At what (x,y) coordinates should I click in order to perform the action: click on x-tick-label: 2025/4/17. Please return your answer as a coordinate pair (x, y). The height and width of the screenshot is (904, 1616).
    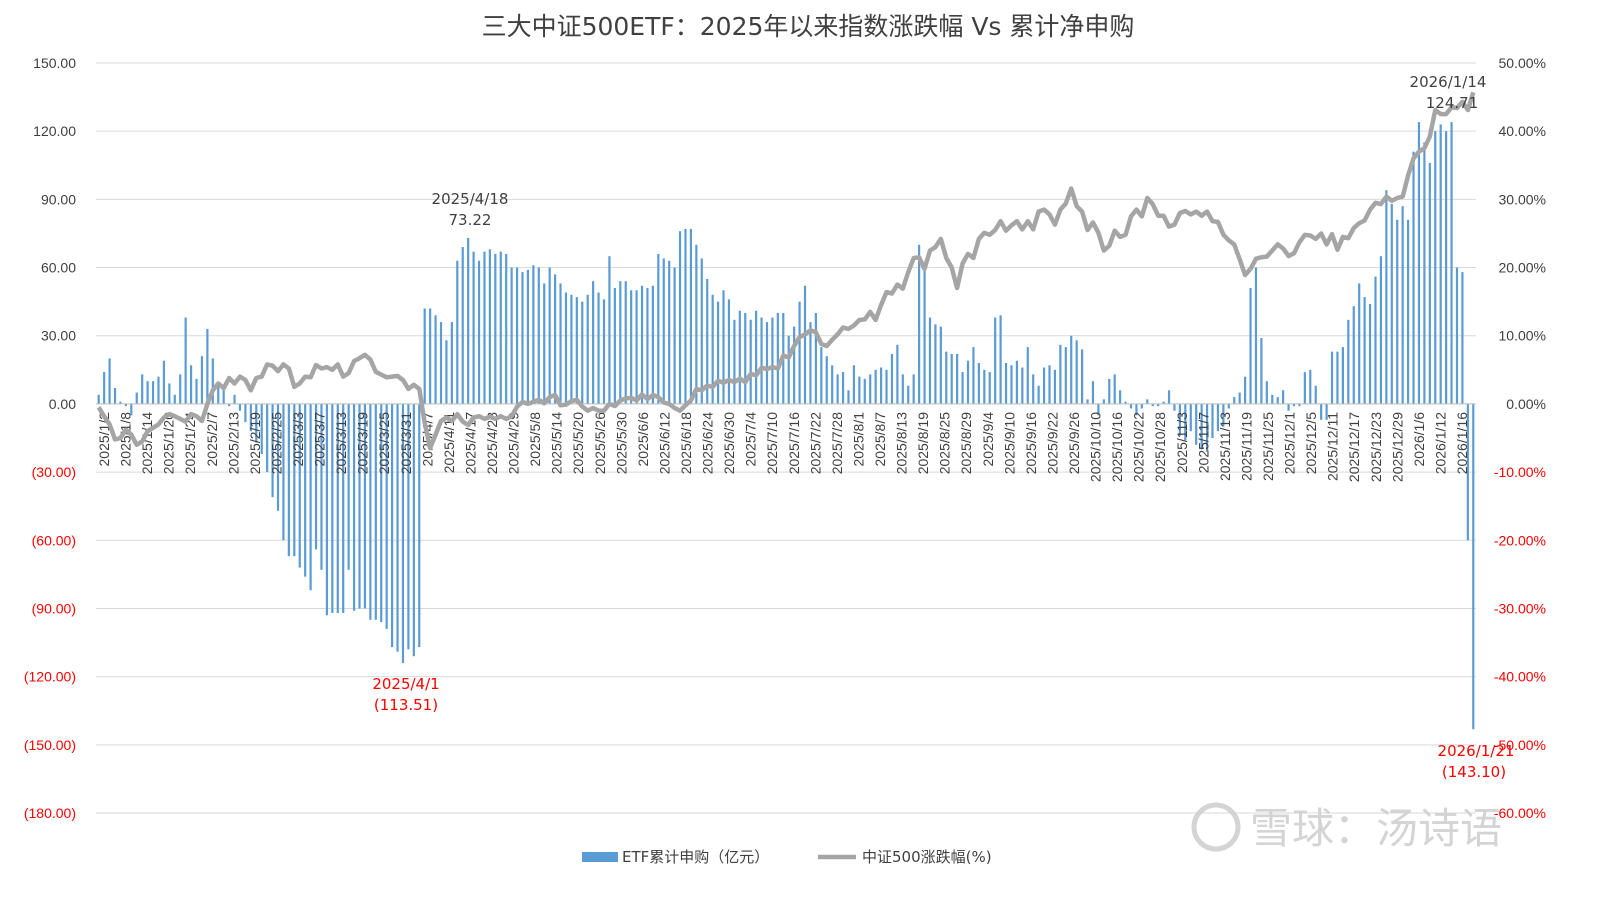
    Looking at the image, I should click on (470, 443).